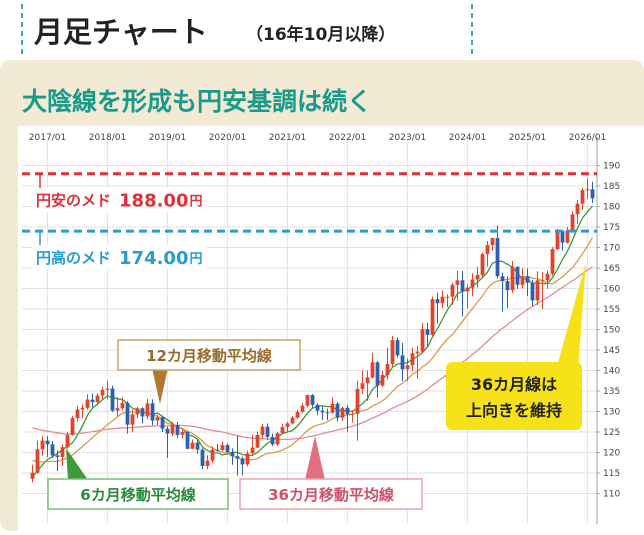 This screenshot has height=535, width=644. What do you see at coordinates (153, 201) in the screenshot?
I see `reference-value: 188.00` at bounding box center [153, 201].